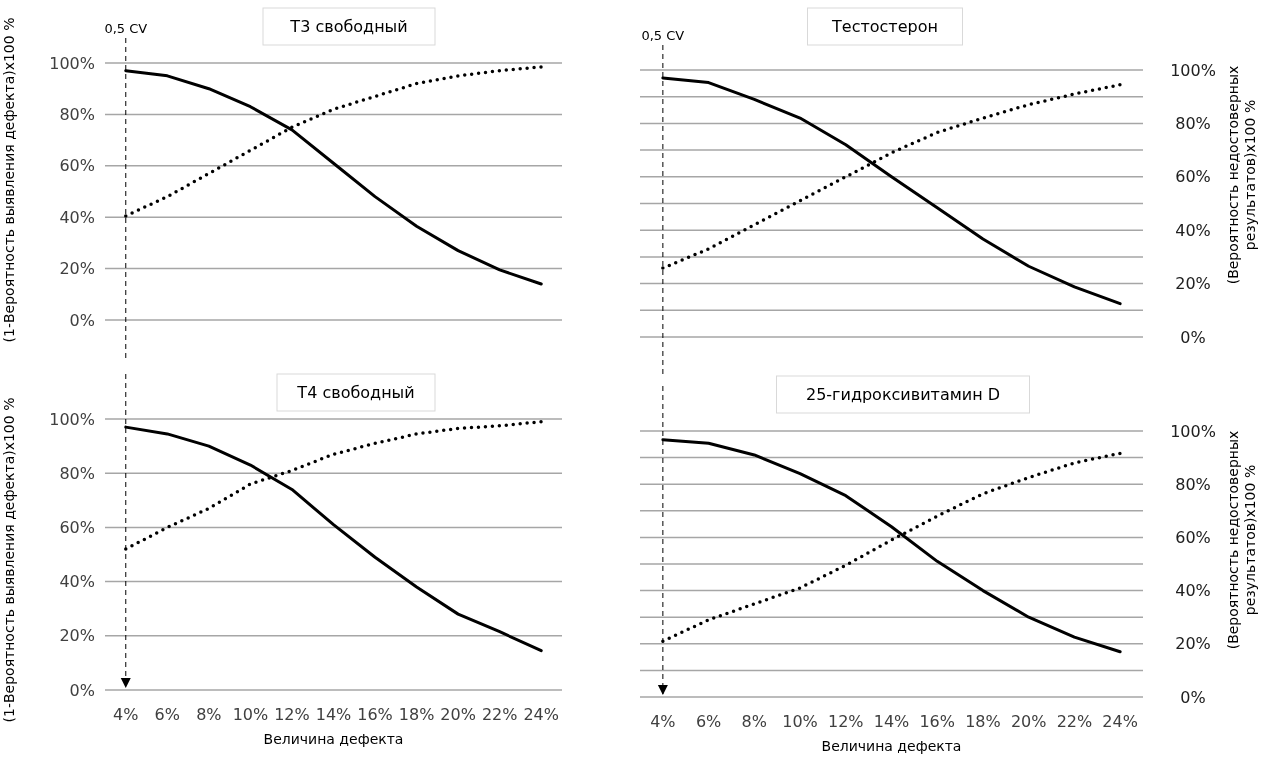 The height and width of the screenshot is (764, 1271). Describe the element at coordinates (903, 394) in the screenshot. I see `chart-title: 25-гидроксивитамин D` at that location.